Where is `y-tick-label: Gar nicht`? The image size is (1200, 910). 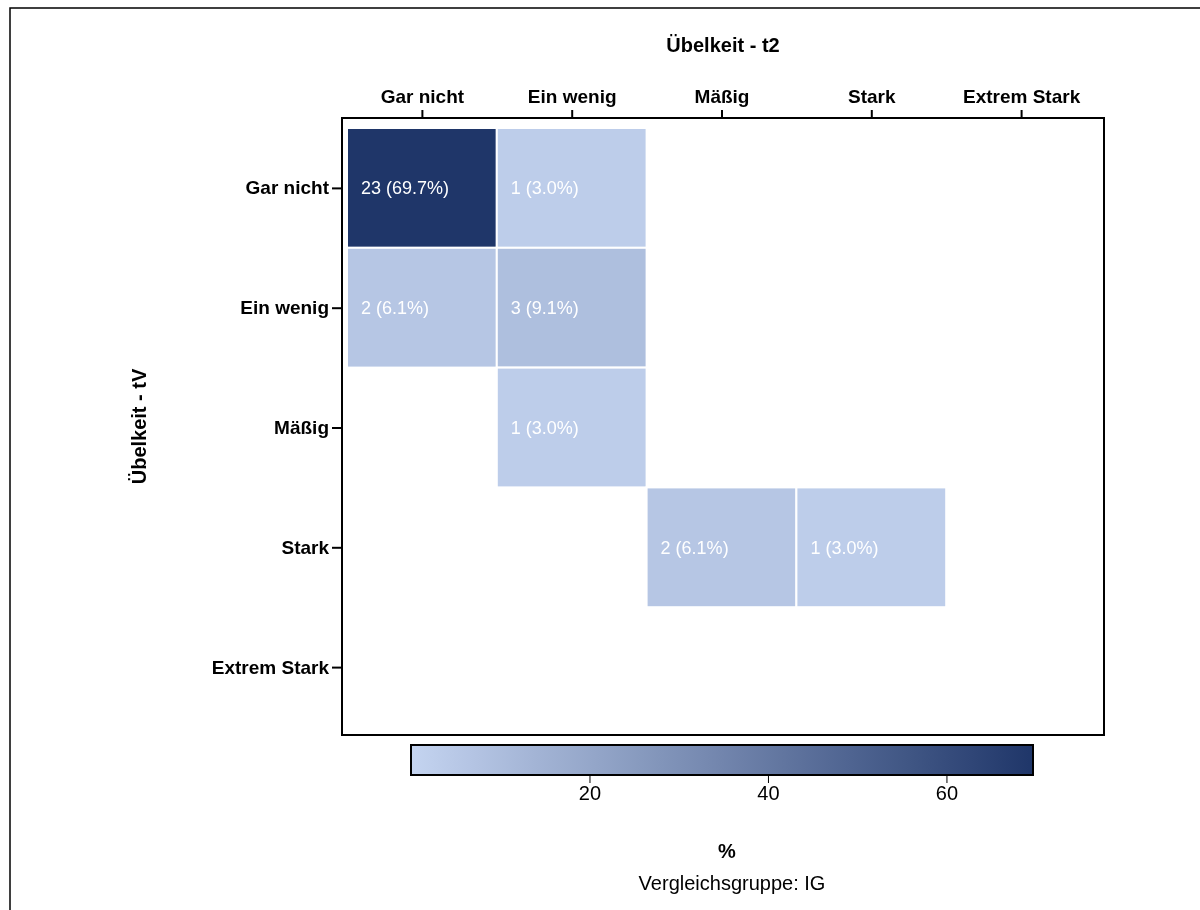 y-tick-label: Gar nicht is located at coordinates (287, 188).